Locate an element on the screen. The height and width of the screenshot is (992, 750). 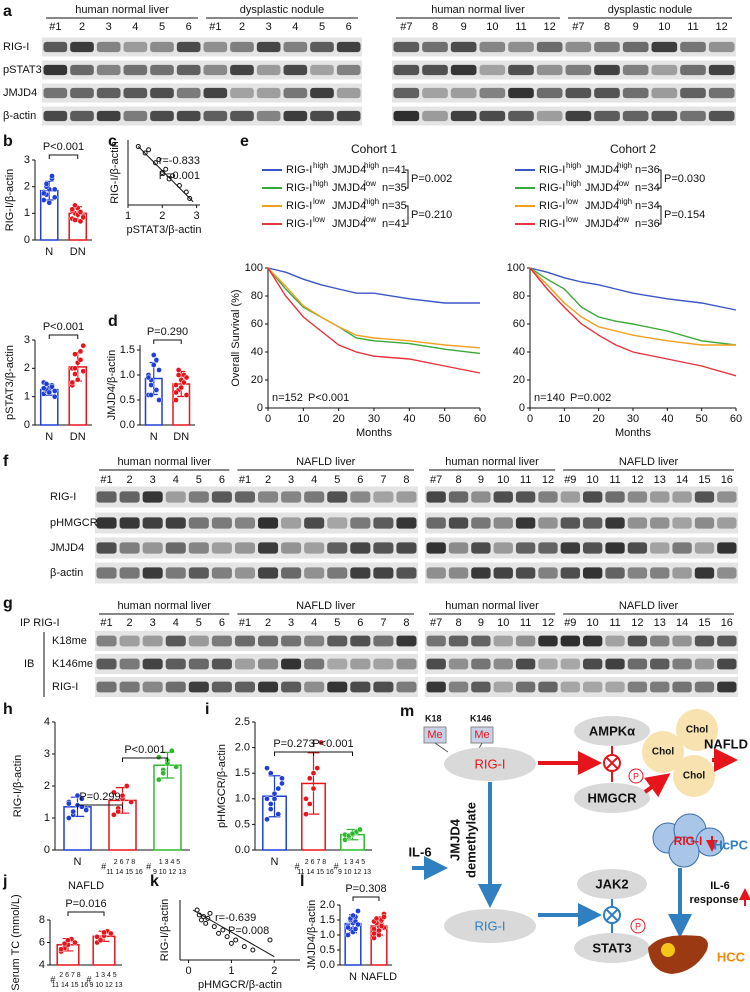
y-tick-label: 40 is located at coordinates (257, 352).